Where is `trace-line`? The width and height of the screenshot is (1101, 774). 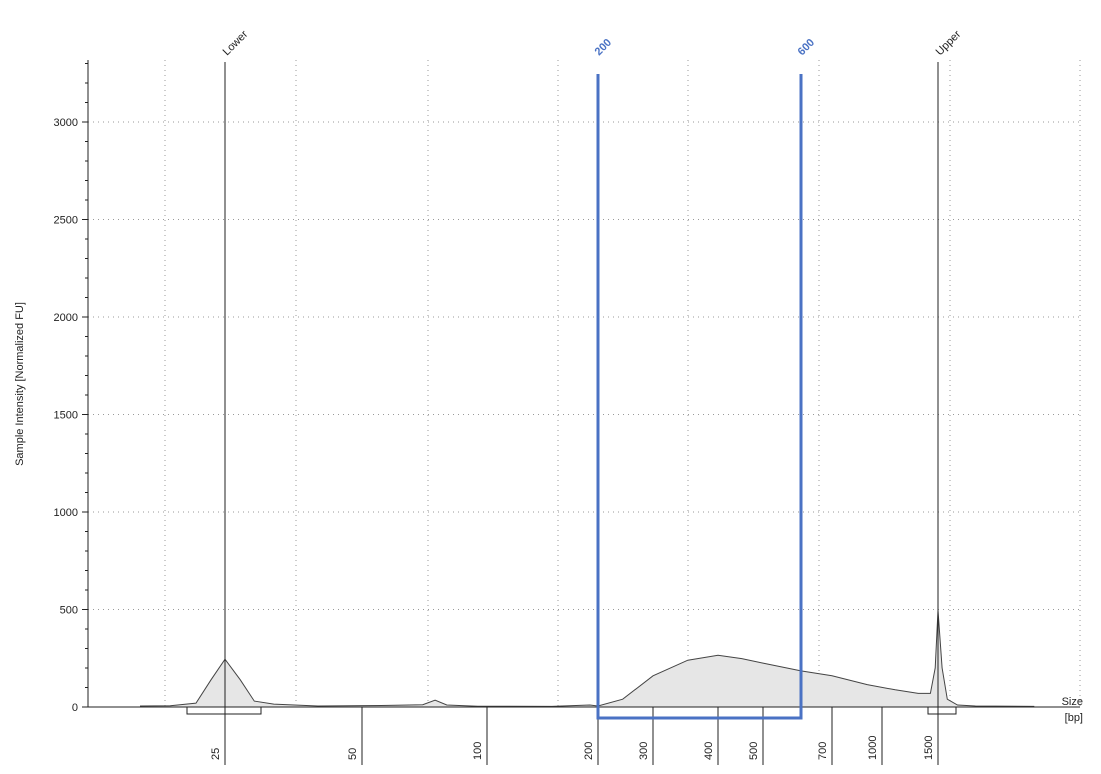
trace-line is located at coordinates (587, 658).